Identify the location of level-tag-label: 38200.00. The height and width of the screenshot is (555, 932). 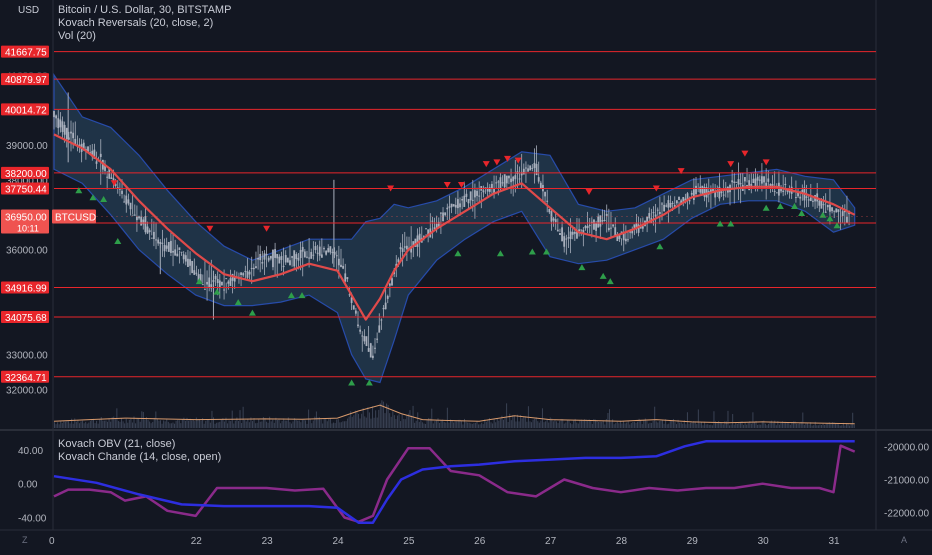
(26, 174).